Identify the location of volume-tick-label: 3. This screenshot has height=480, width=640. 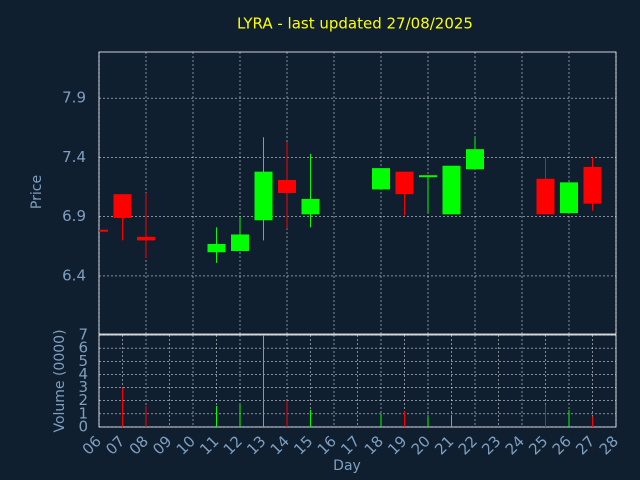
(83, 387).